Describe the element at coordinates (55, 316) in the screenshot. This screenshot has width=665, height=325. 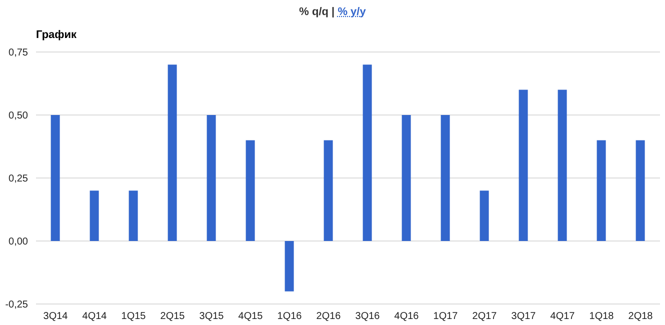
I see `x-tick-label: 3Q14` at that location.